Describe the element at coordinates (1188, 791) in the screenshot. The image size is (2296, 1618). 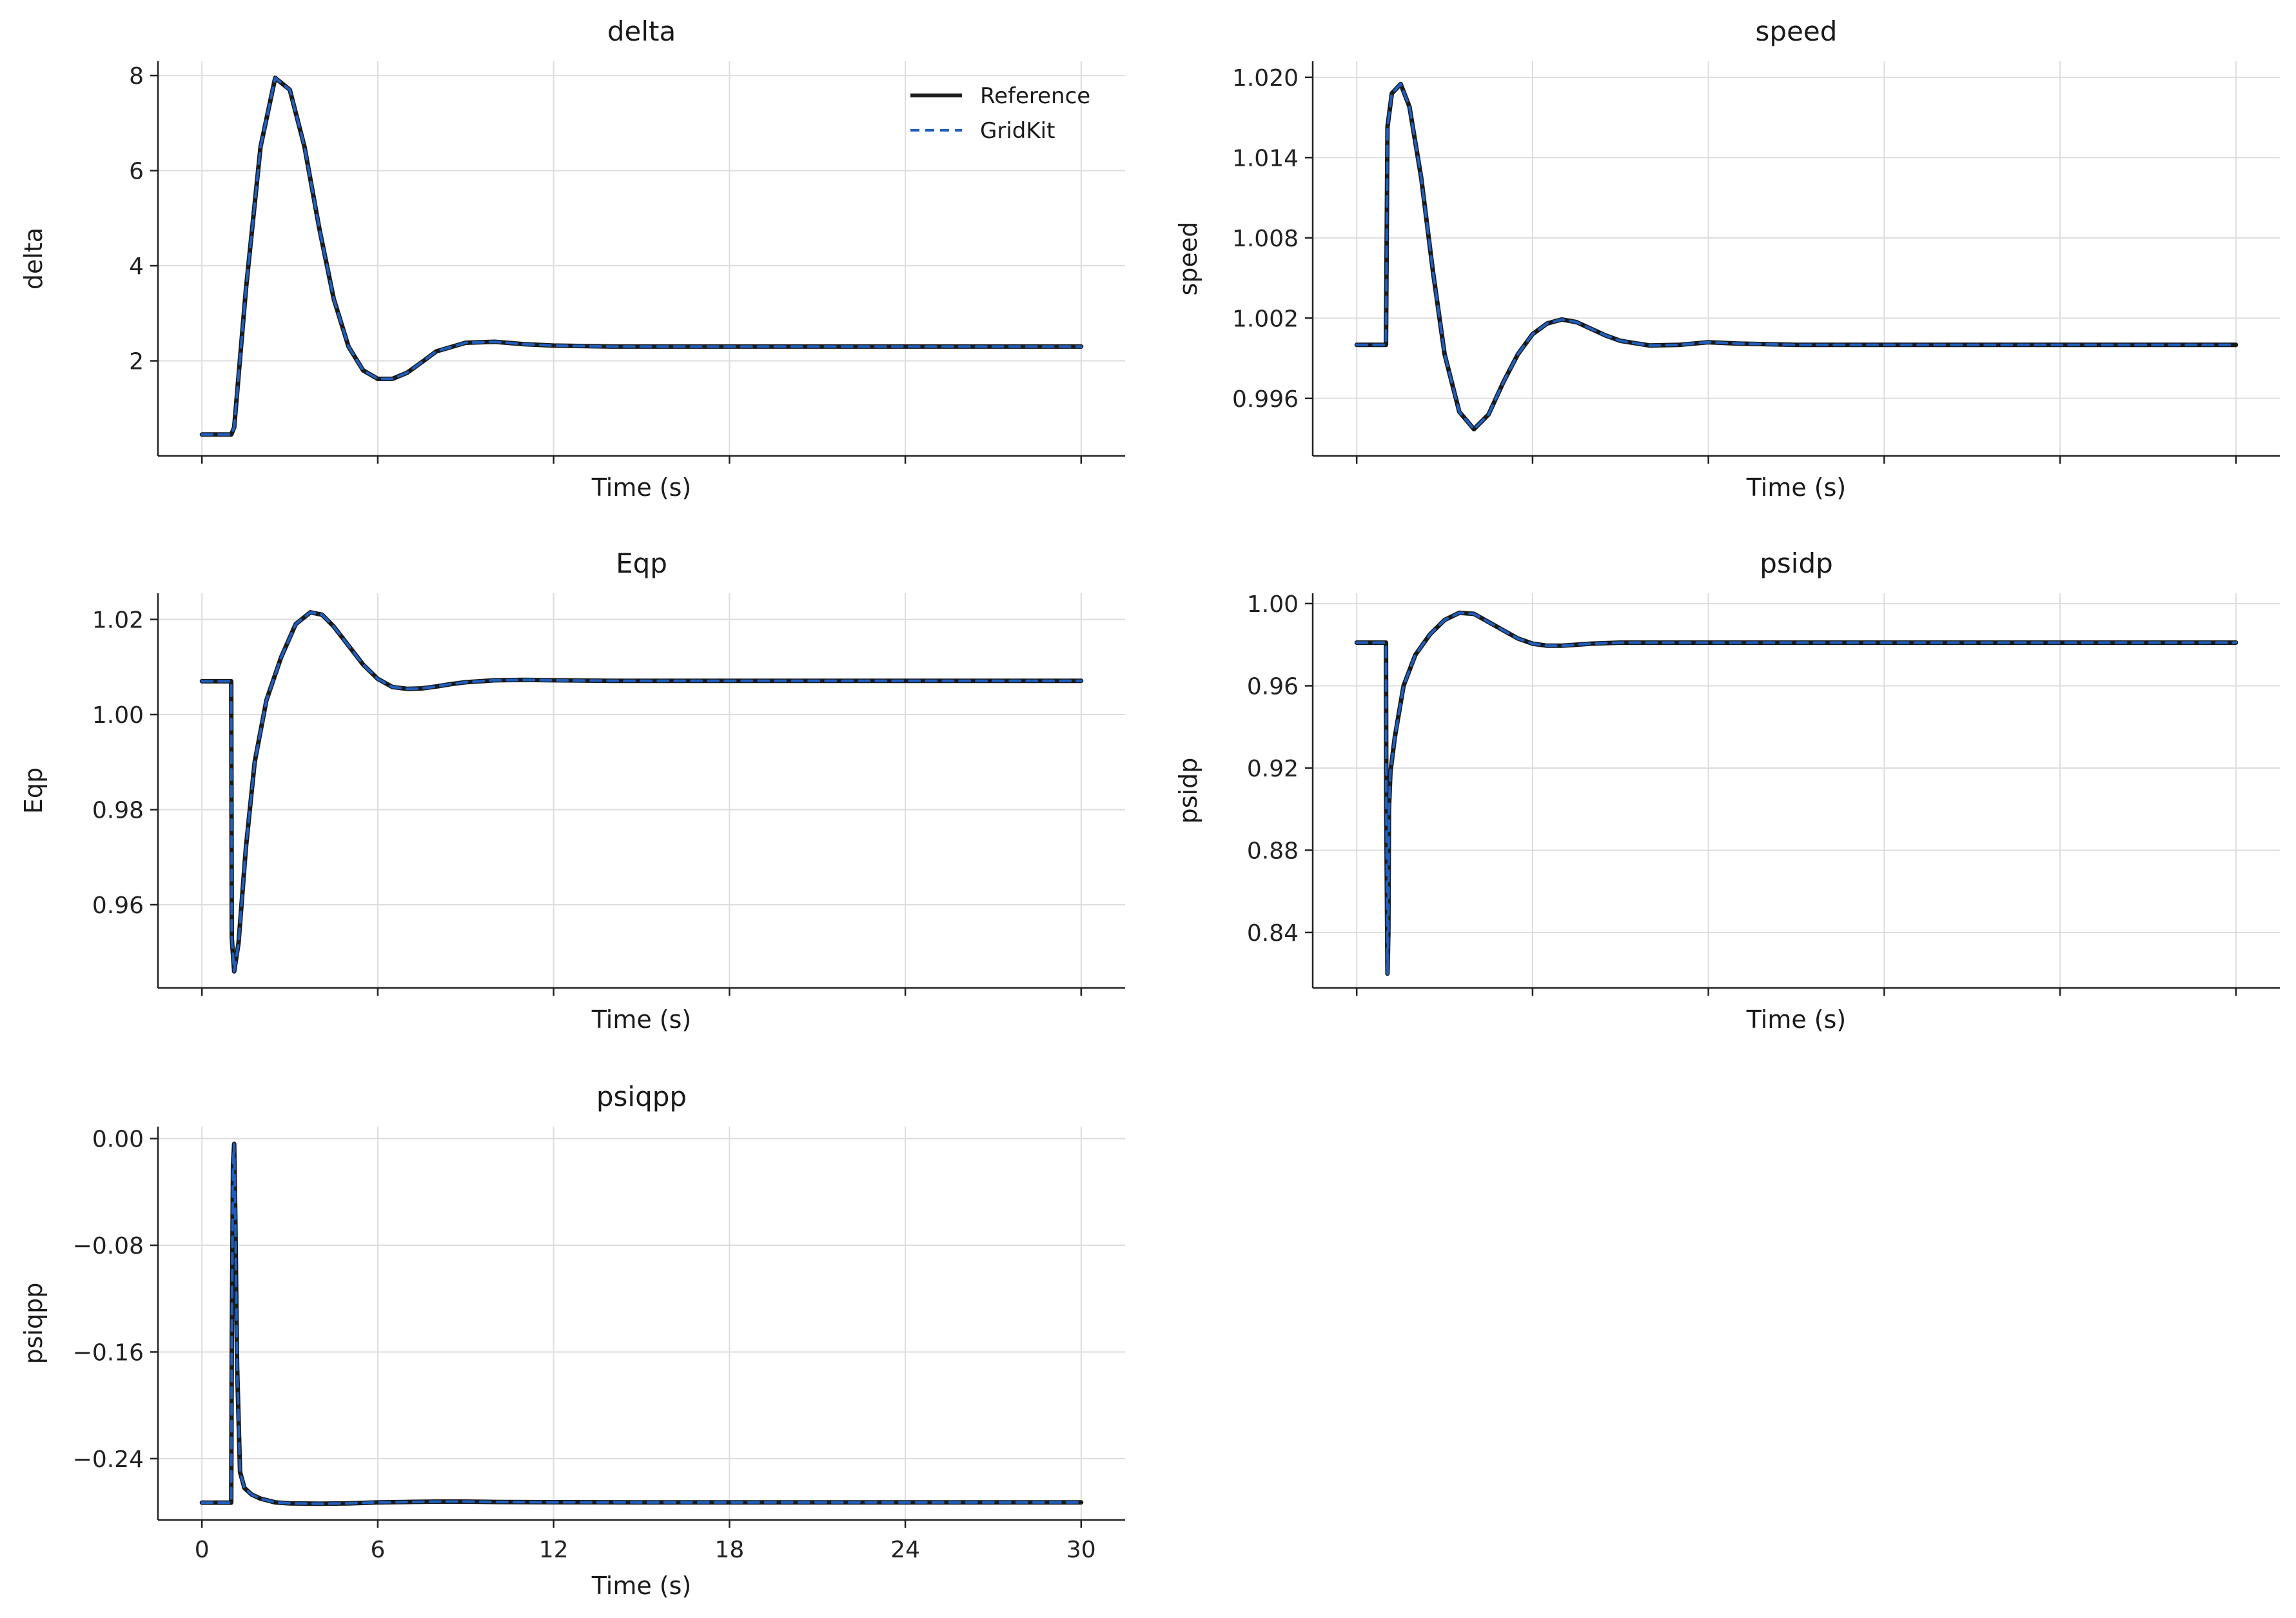
I see `y-axis-label: psidp` at that location.